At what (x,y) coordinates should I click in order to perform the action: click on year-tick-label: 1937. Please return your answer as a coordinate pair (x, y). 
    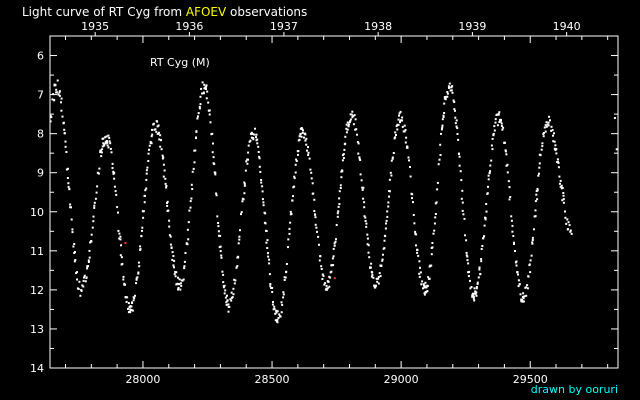
    Looking at the image, I should click on (284, 26).